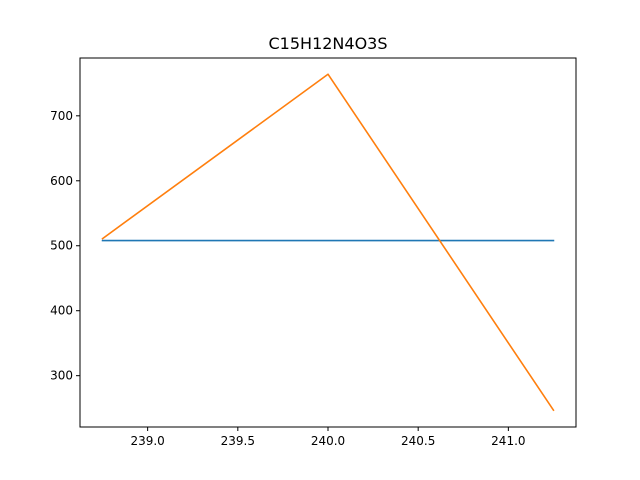  What do you see at coordinates (418, 441) in the screenshot?
I see `x-tick-label: 240.5` at bounding box center [418, 441].